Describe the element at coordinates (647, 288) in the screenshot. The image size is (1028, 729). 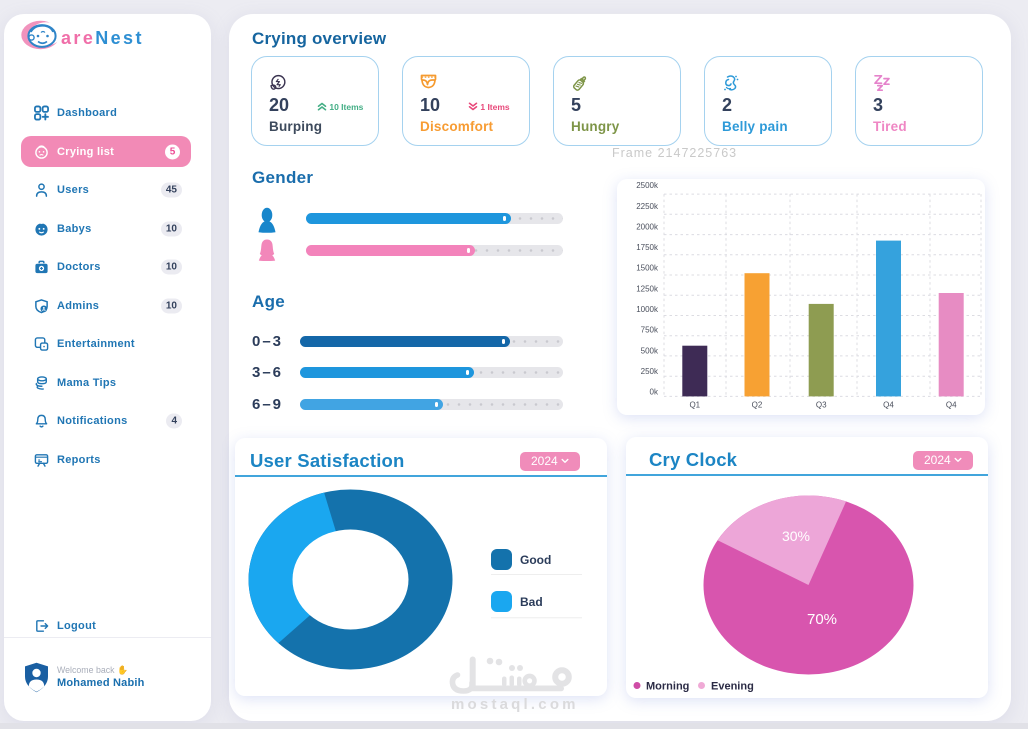
I see `svg-text: 1250k` at that location.